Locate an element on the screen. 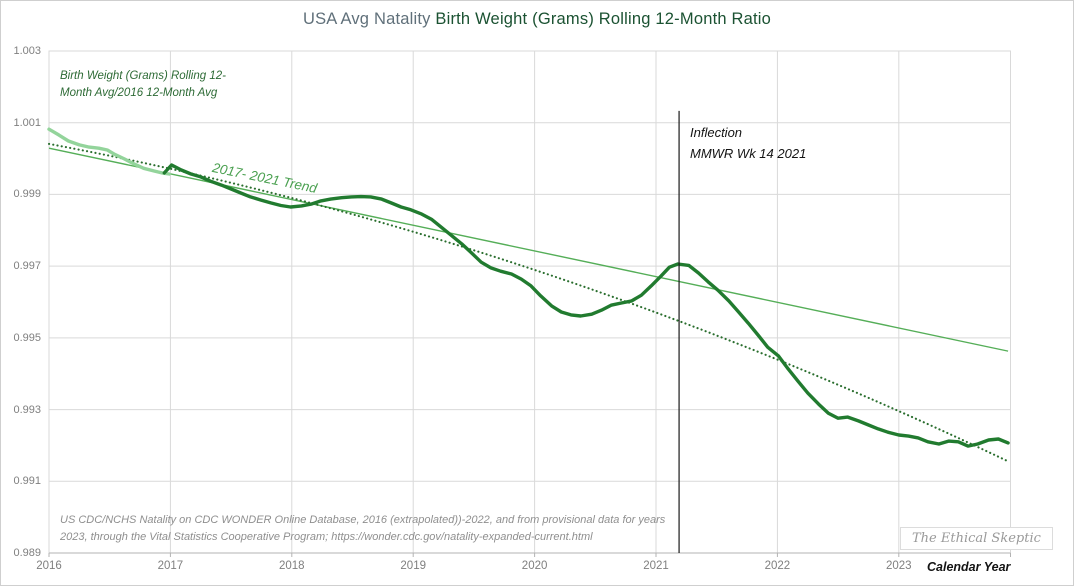 This screenshot has width=1074, height=586. watermark-badge: The Ethical Skeptic is located at coordinates (976, 538).